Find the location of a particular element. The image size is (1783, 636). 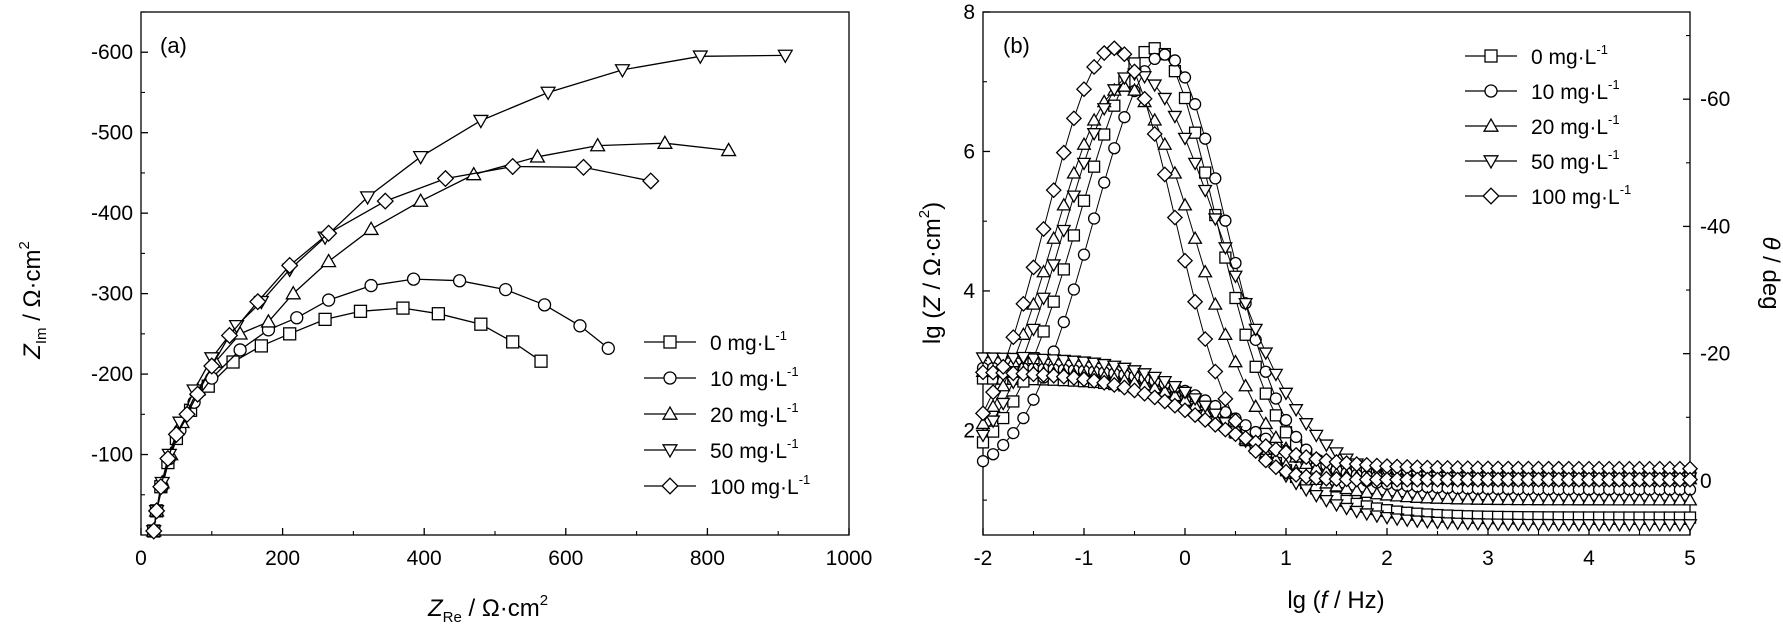

y-tick-label: -100 is located at coordinates (112, 455).